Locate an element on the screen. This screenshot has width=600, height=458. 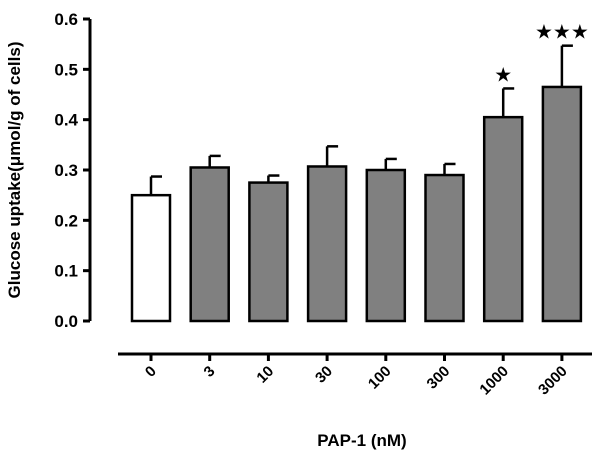
y-tick-label: 0.6 is located at coordinates (66, 19).